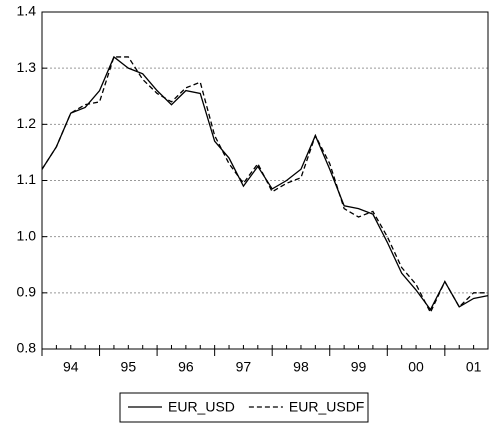 The height and width of the screenshot is (430, 489). I want to click on y-tick-label: 0.9, so click(27, 292).